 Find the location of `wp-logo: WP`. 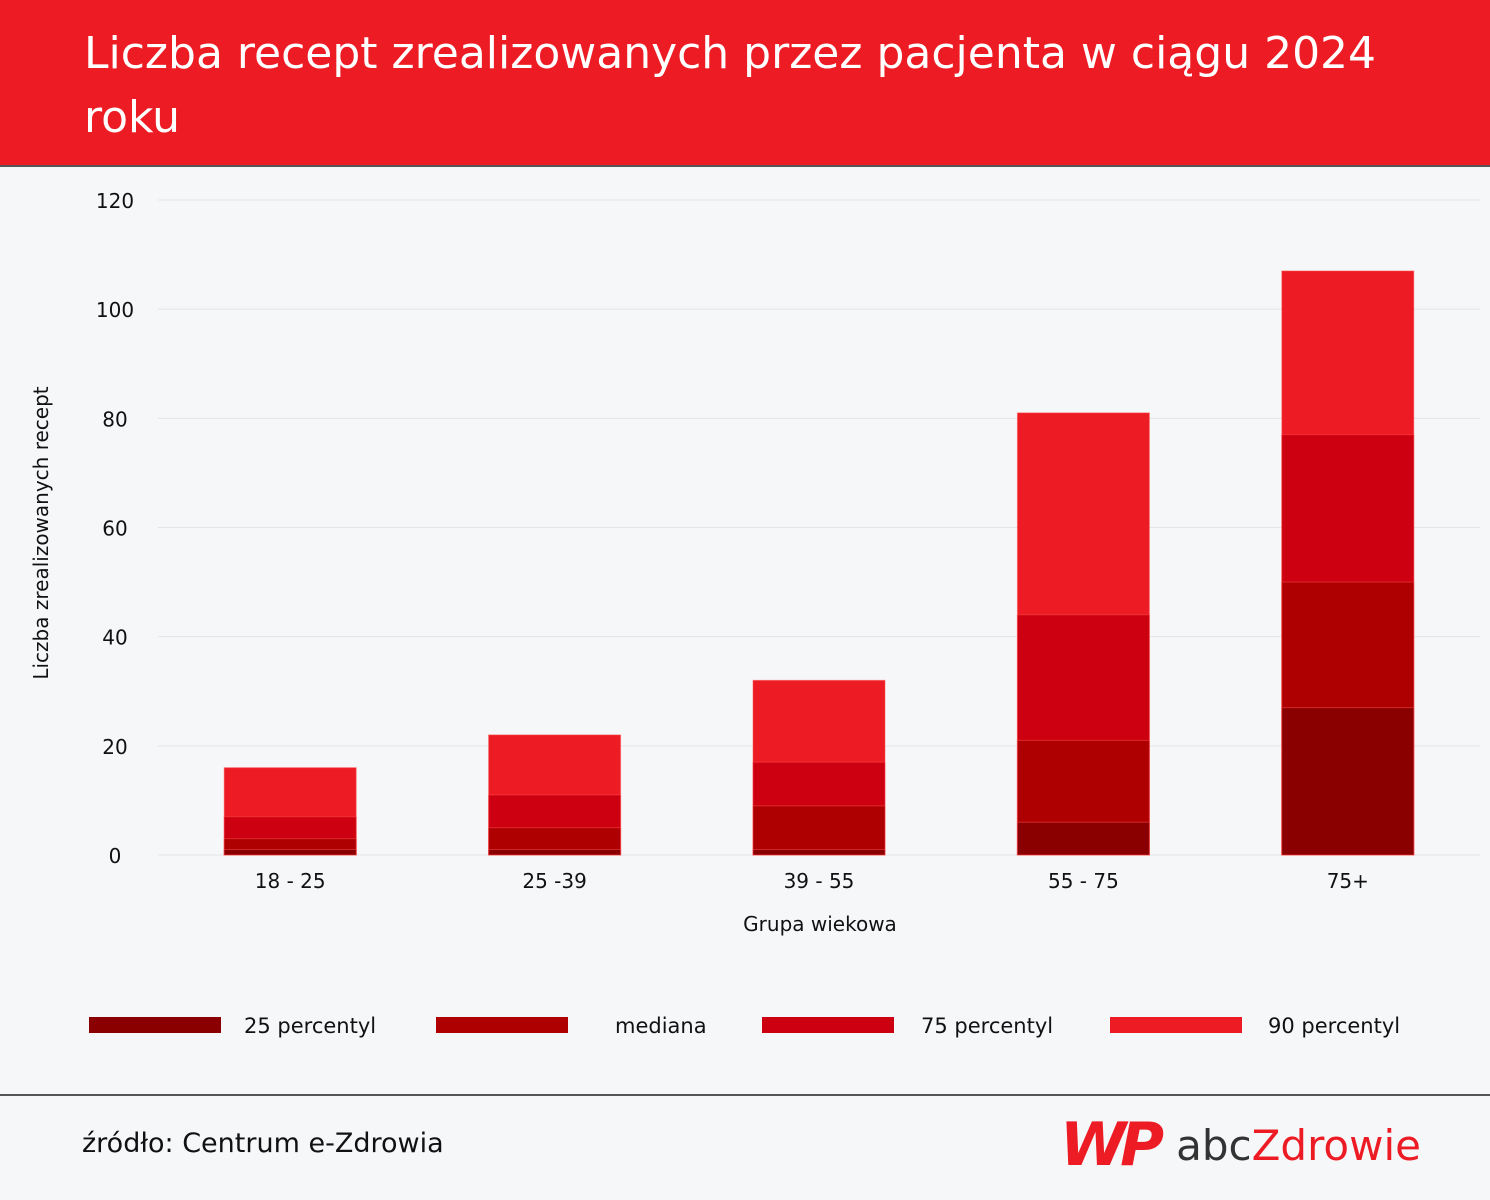

wp-logo: WP is located at coordinates (1112, 1145).